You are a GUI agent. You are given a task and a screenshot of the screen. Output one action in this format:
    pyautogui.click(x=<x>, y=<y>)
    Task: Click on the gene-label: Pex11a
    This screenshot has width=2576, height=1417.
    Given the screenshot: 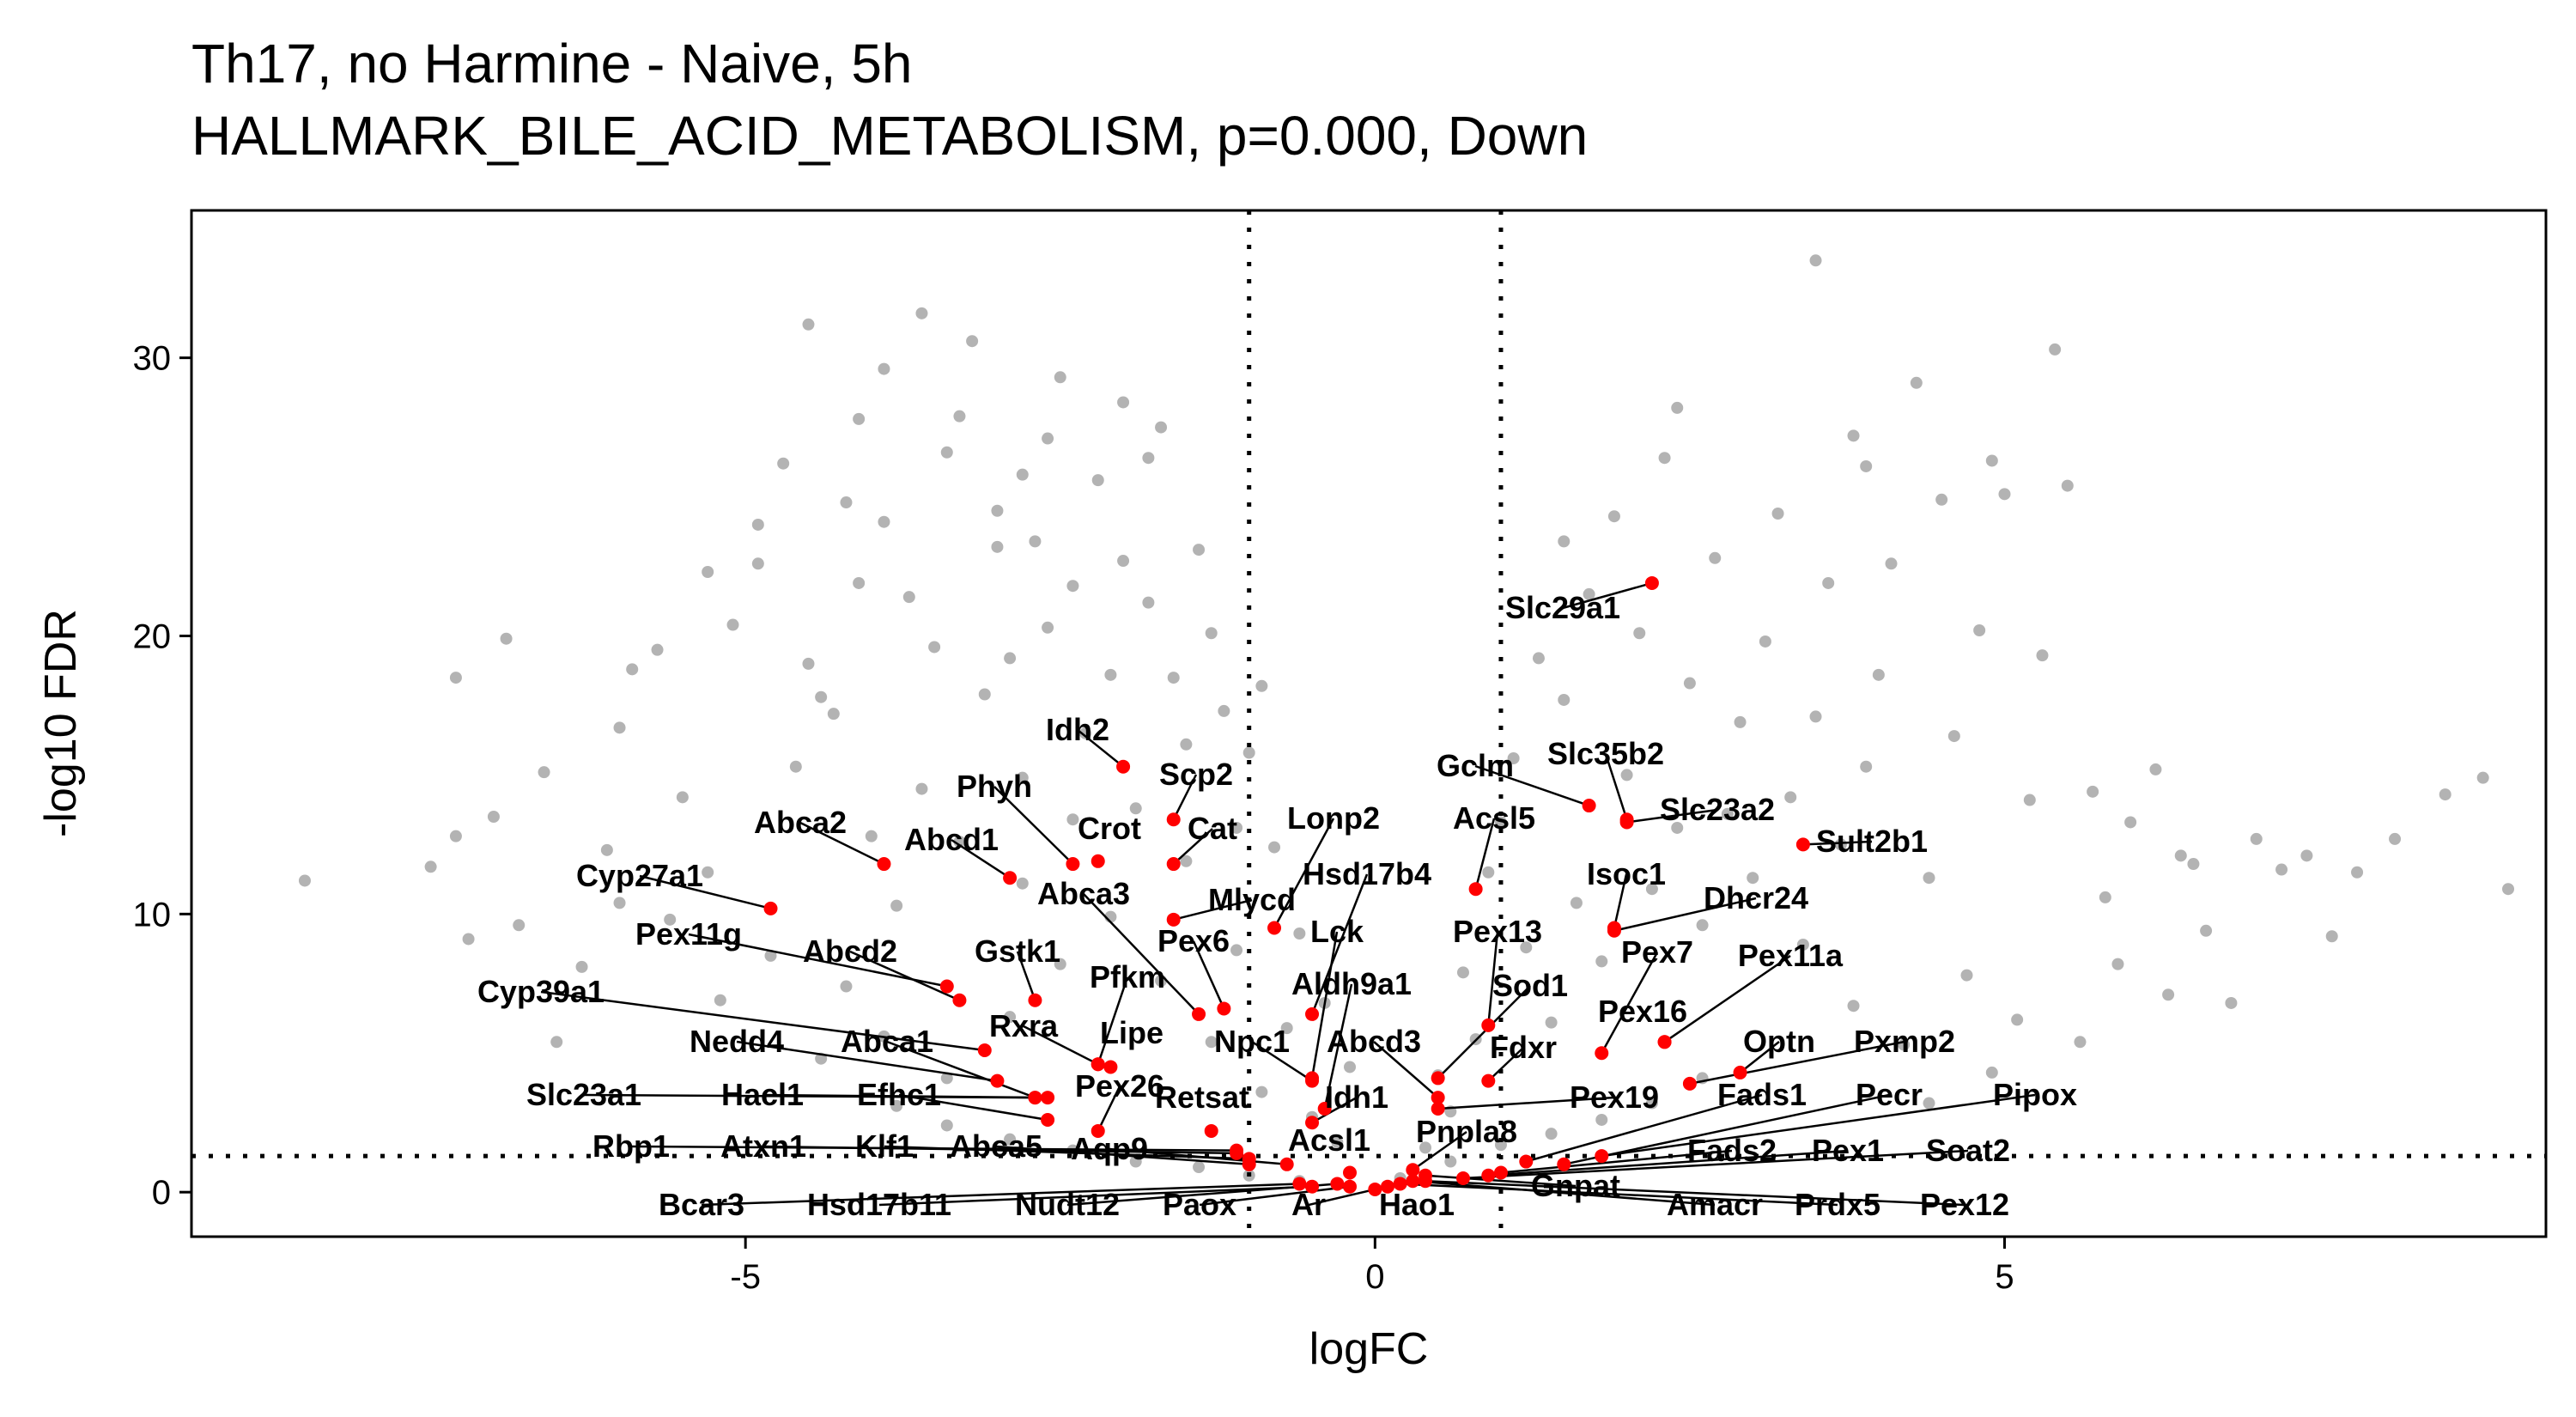 What is the action you would take?
    pyautogui.click(x=1791, y=955)
    